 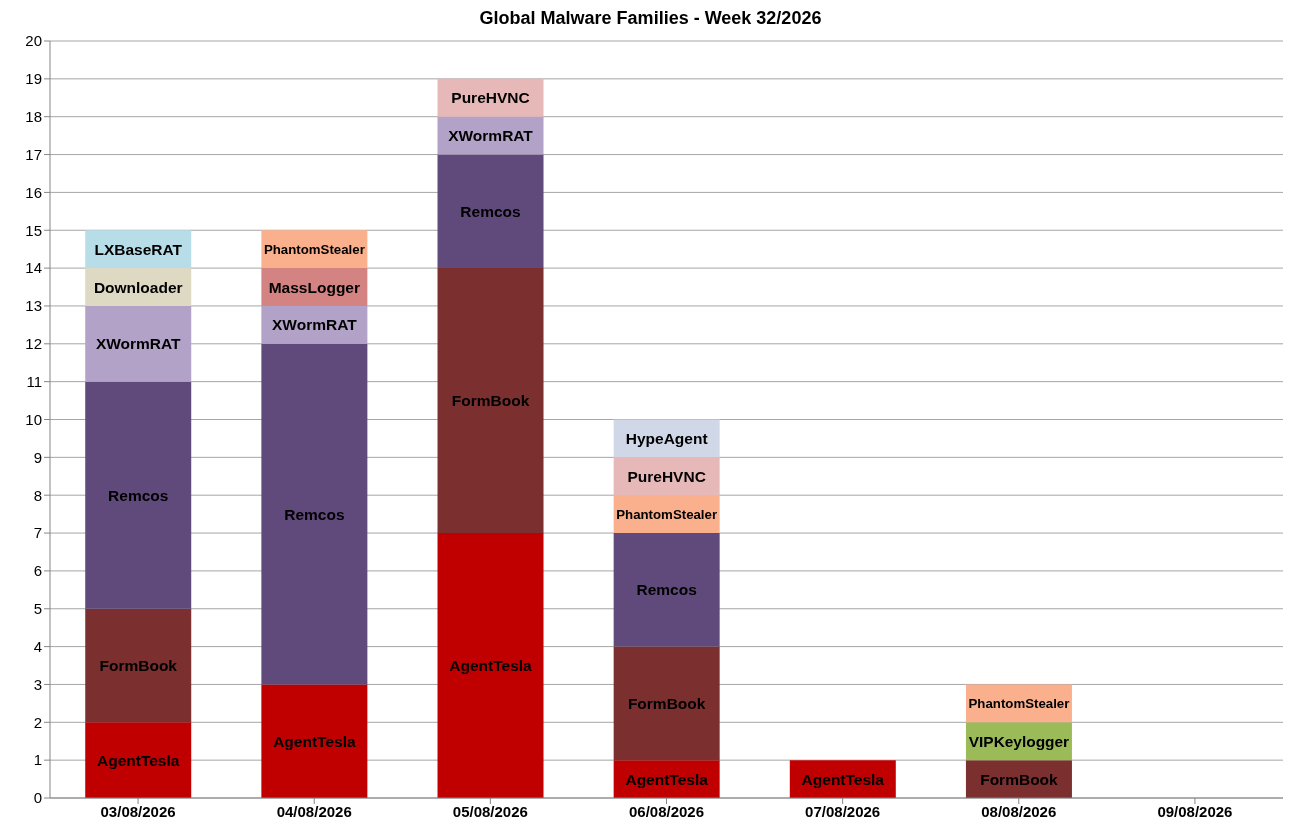 What do you see at coordinates (315, 325) in the screenshot?
I see `series-label: XWormRAT` at bounding box center [315, 325].